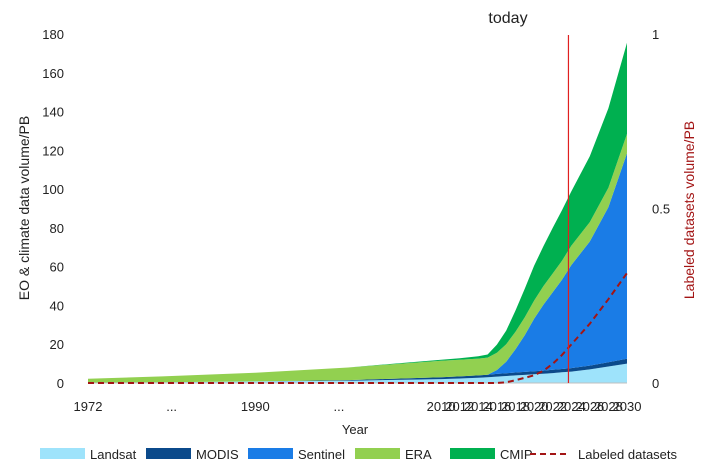  What do you see at coordinates (53, 112) in the screenshot?
I see `left-y-tick-label: 140` at bounding box center [53, 112].